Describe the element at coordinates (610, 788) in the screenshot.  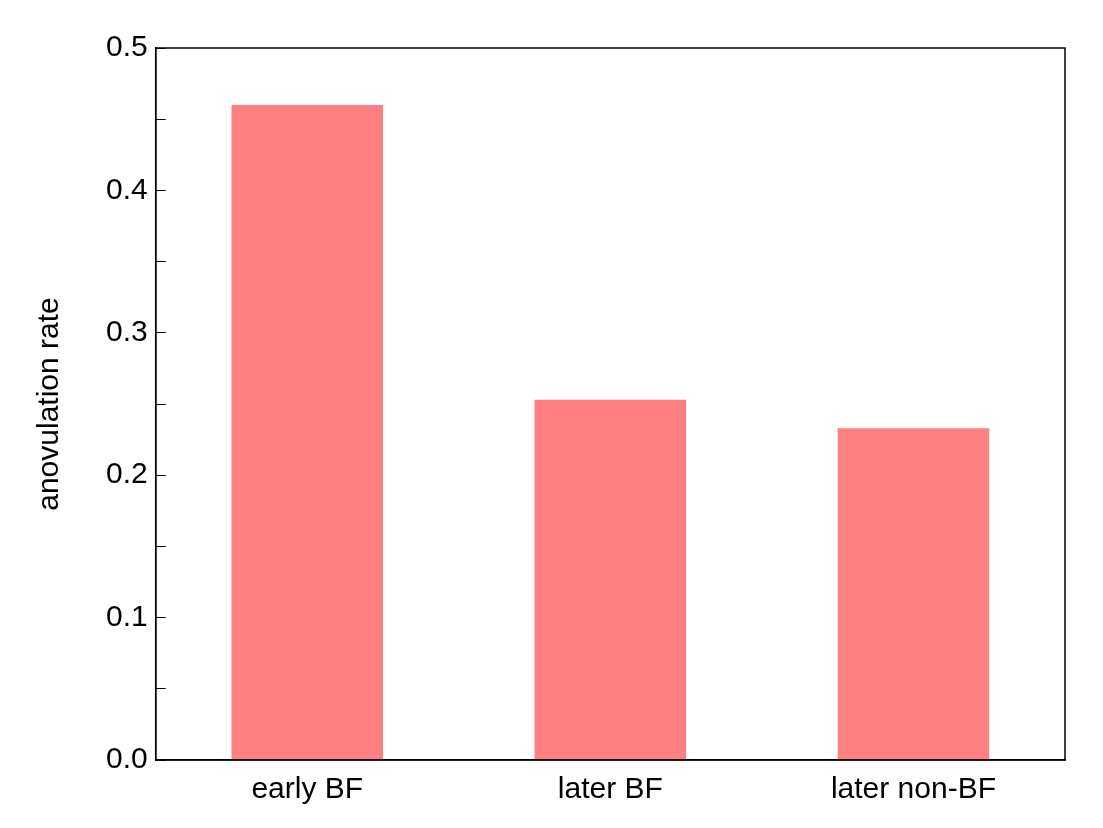
I see `x-tick-label: later BF` at that location.